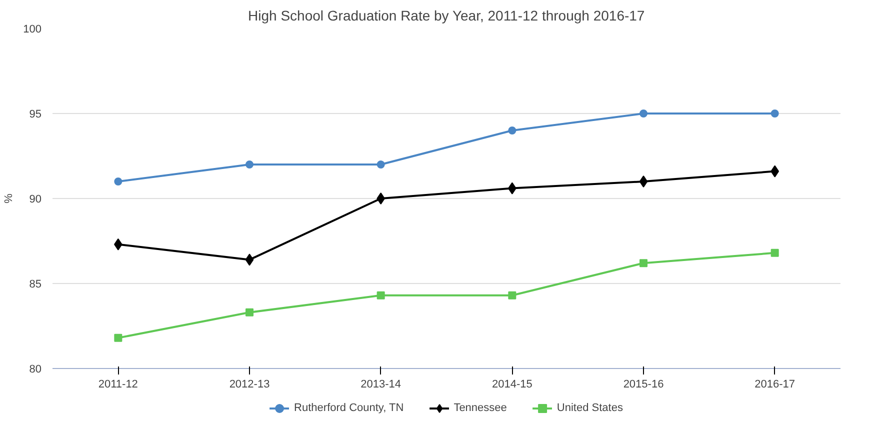  Describe the element at coordinates (589, 408) in the screenshot. I see `legend-label: United States` at that location.